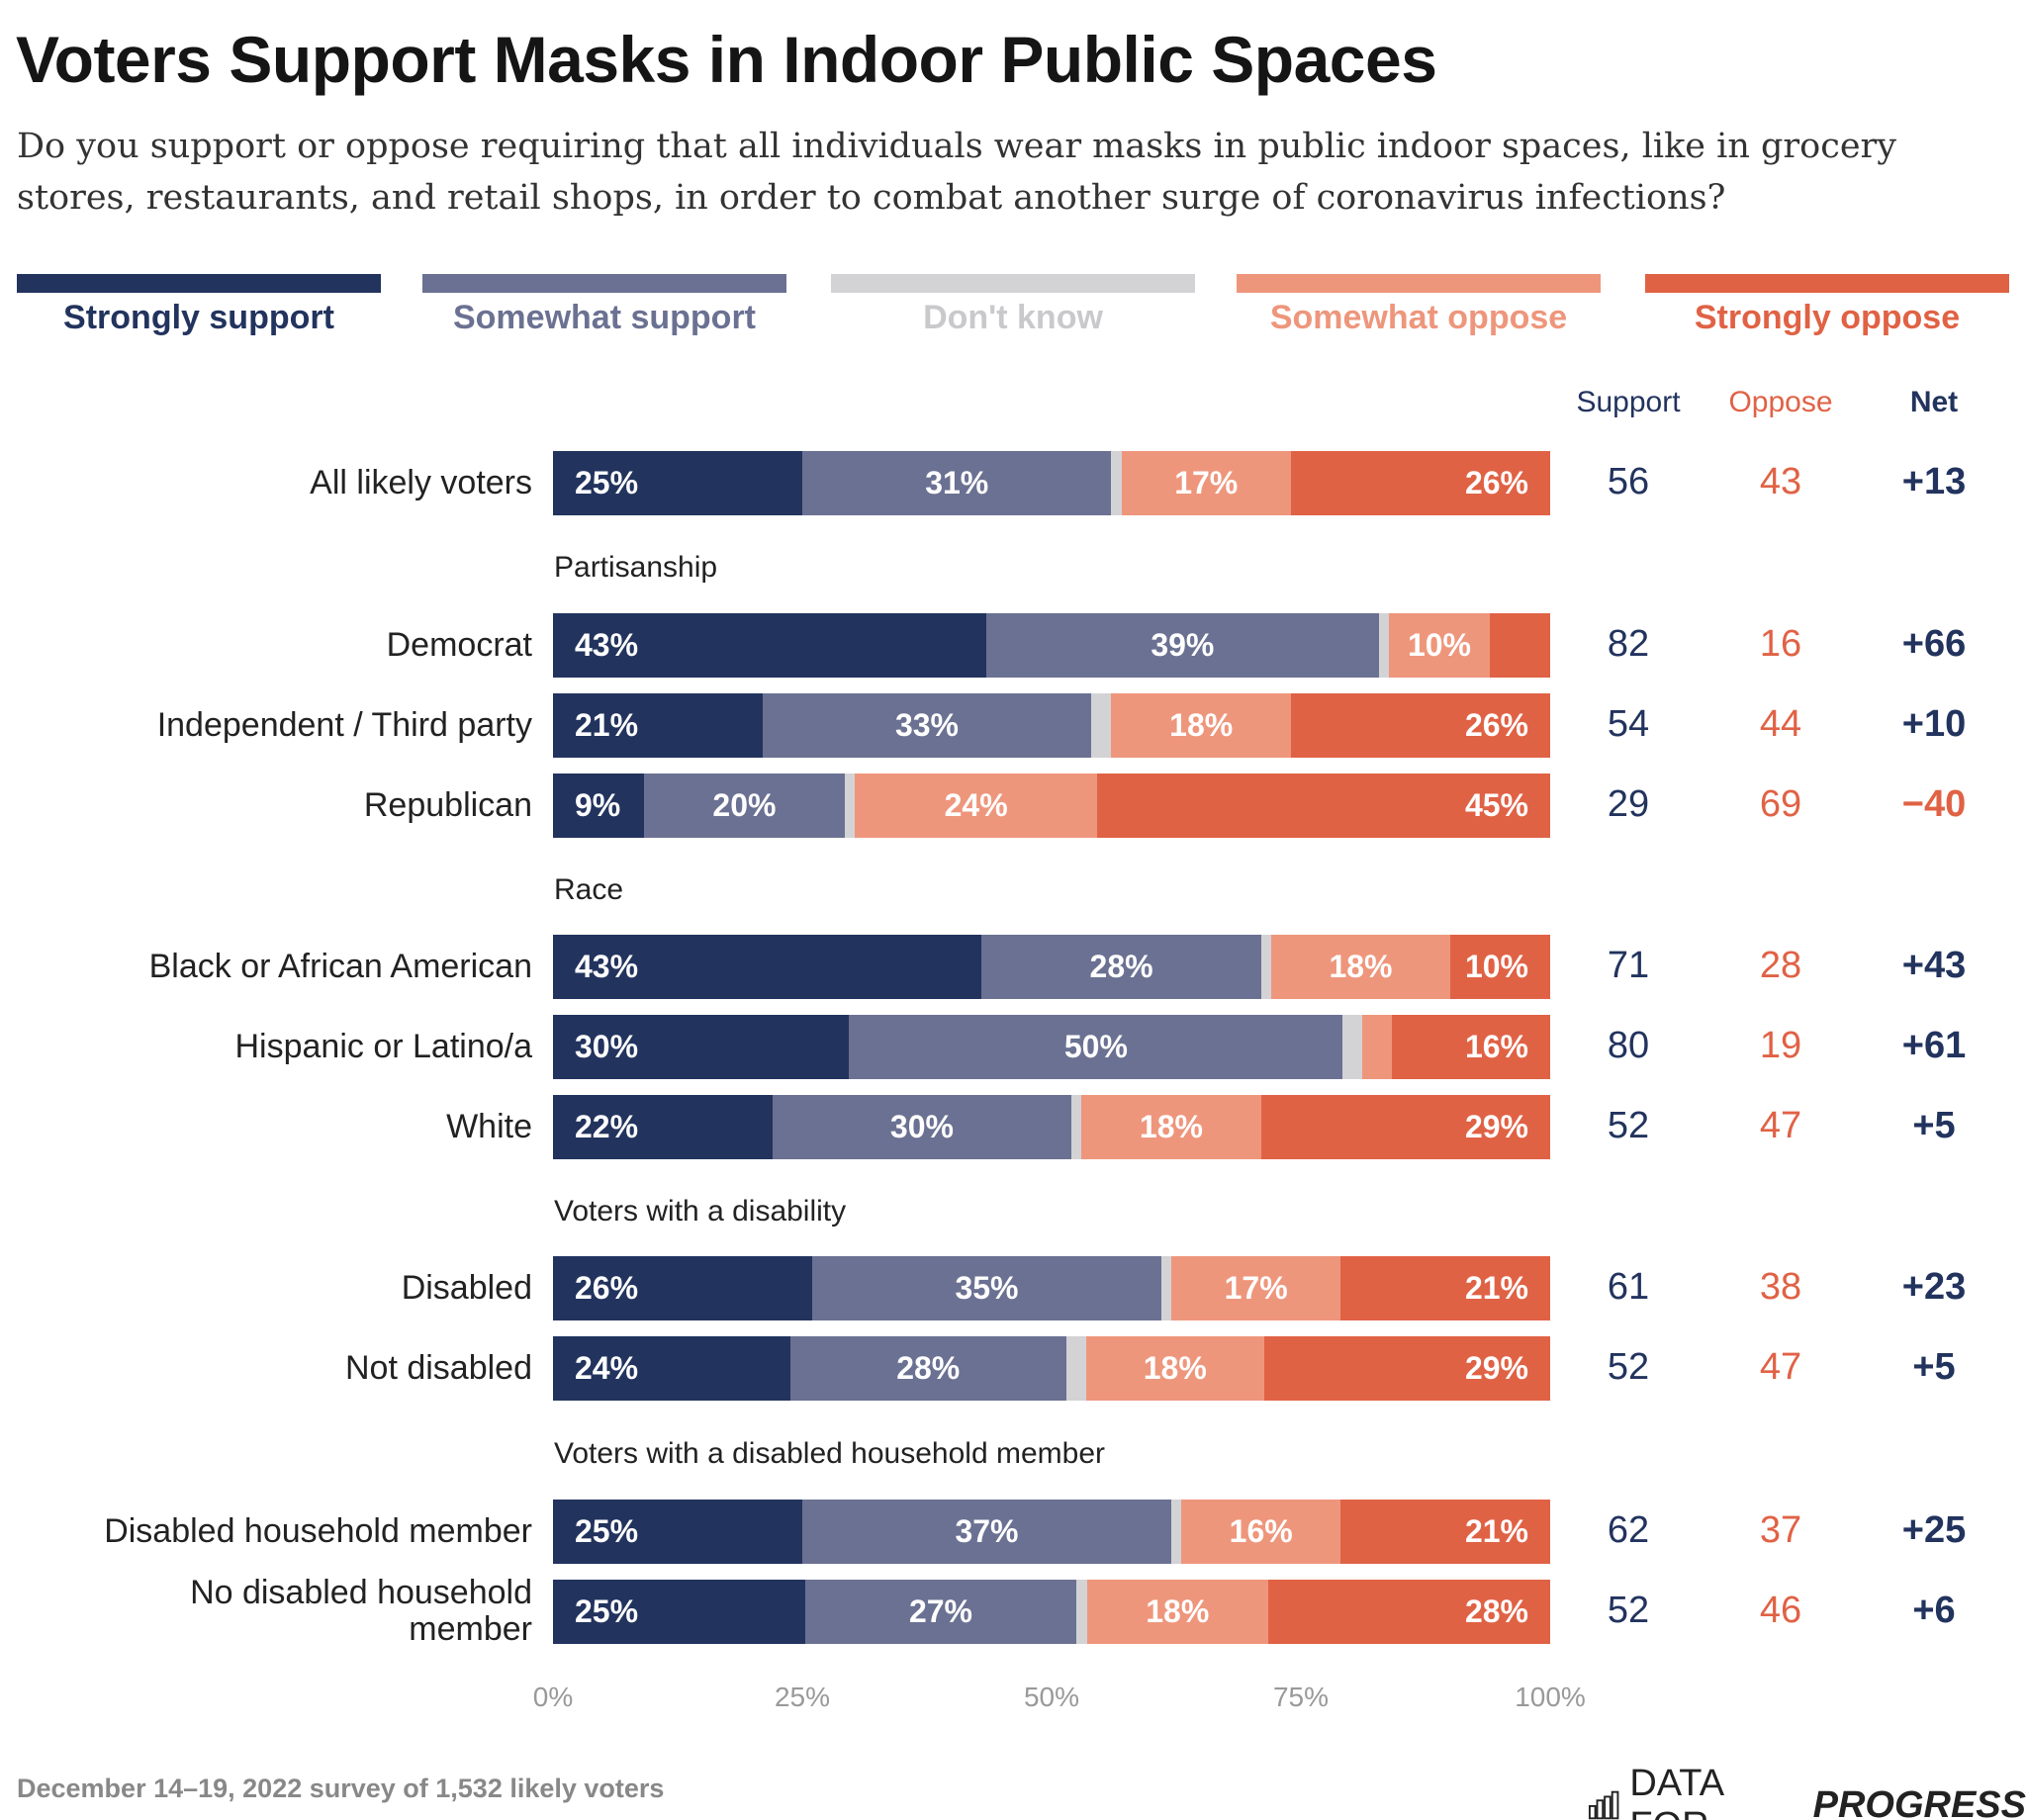 The height and width of the screenshot is (1820, 2026). Describe the element at coordinates (957, 482) in the screenshot. I see `bar-segment-somewhat-support: 31%` at that location.